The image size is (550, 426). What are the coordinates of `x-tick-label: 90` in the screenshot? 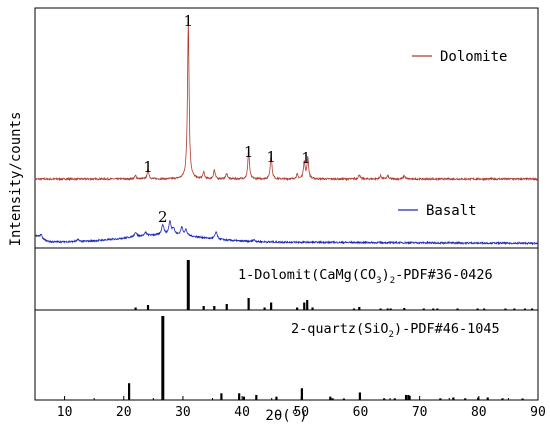 It's located at (538, 412).